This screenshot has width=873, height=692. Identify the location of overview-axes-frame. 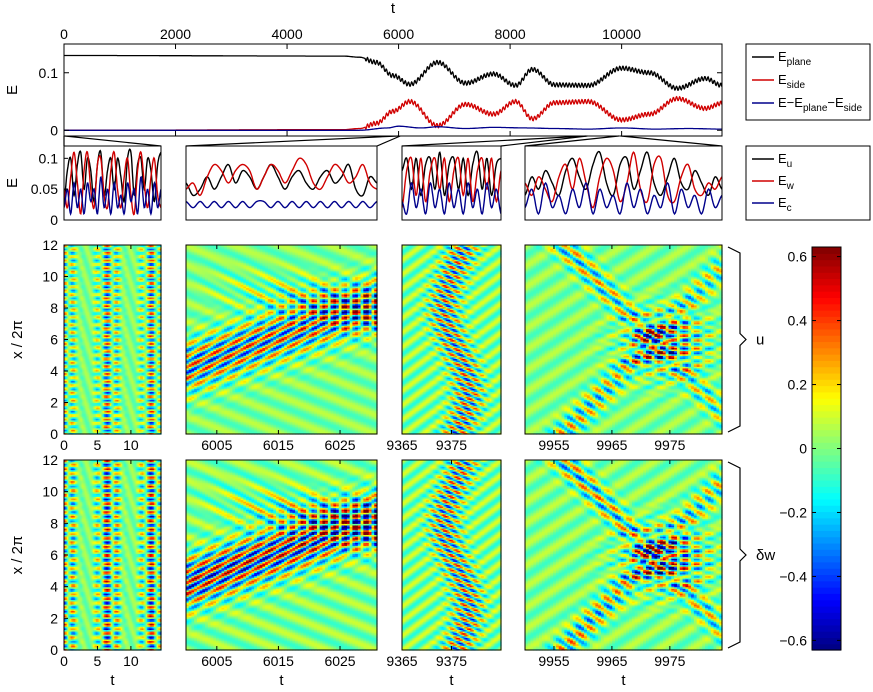
(393, 90).